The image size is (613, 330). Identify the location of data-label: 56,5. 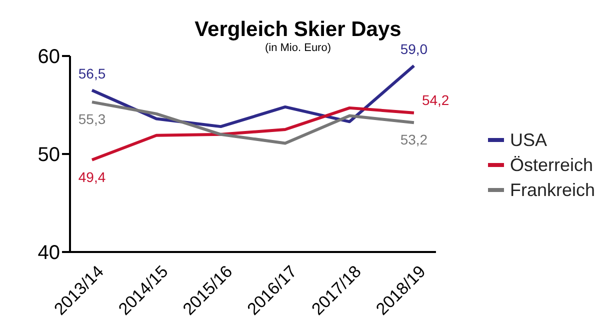
(92, 73).